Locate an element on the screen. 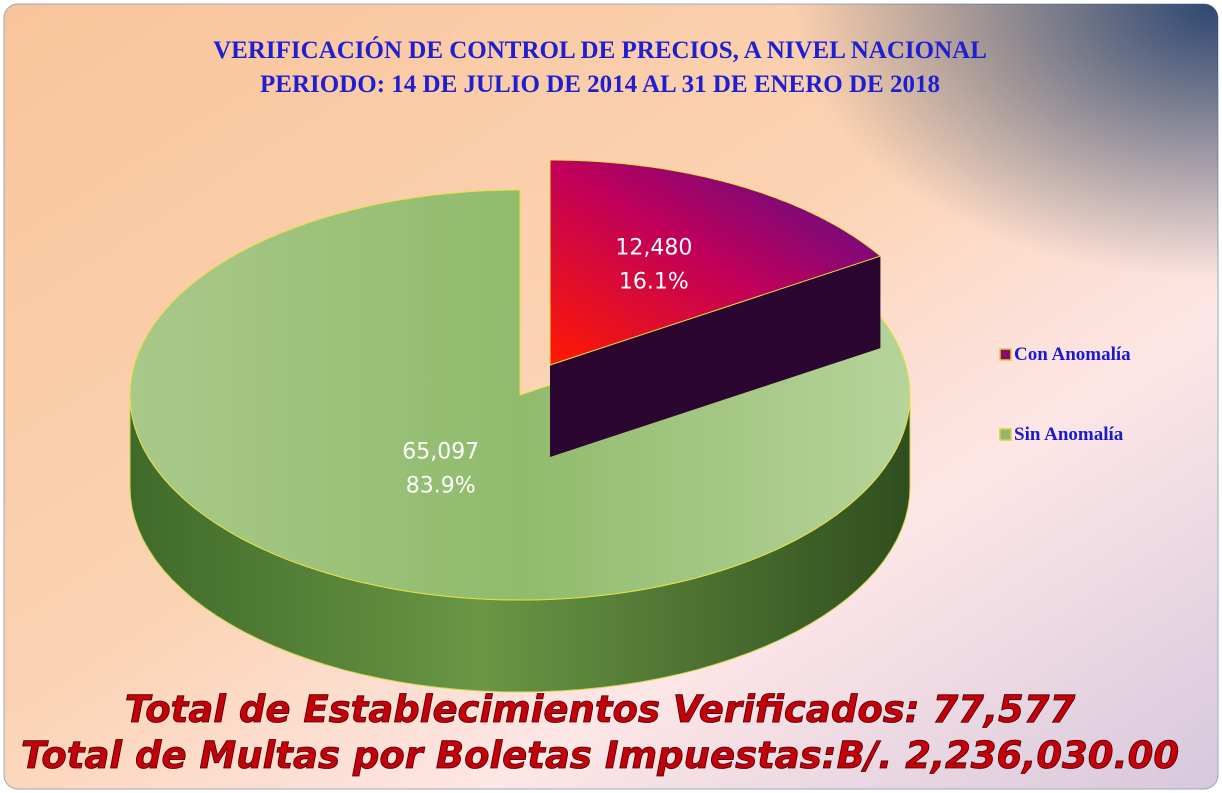  data-label: 12,480 is located at coordinates (653, 247).